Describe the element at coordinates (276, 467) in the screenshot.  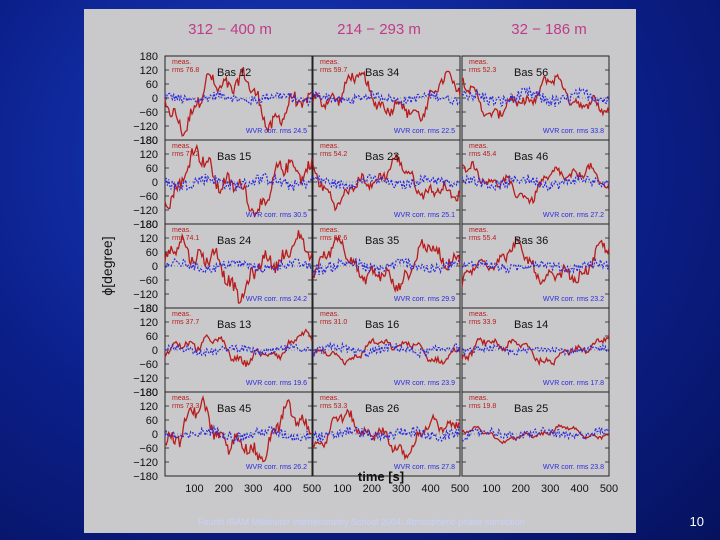
I see `corr-rms-label: WVR corr. rms 26.2` at that location.